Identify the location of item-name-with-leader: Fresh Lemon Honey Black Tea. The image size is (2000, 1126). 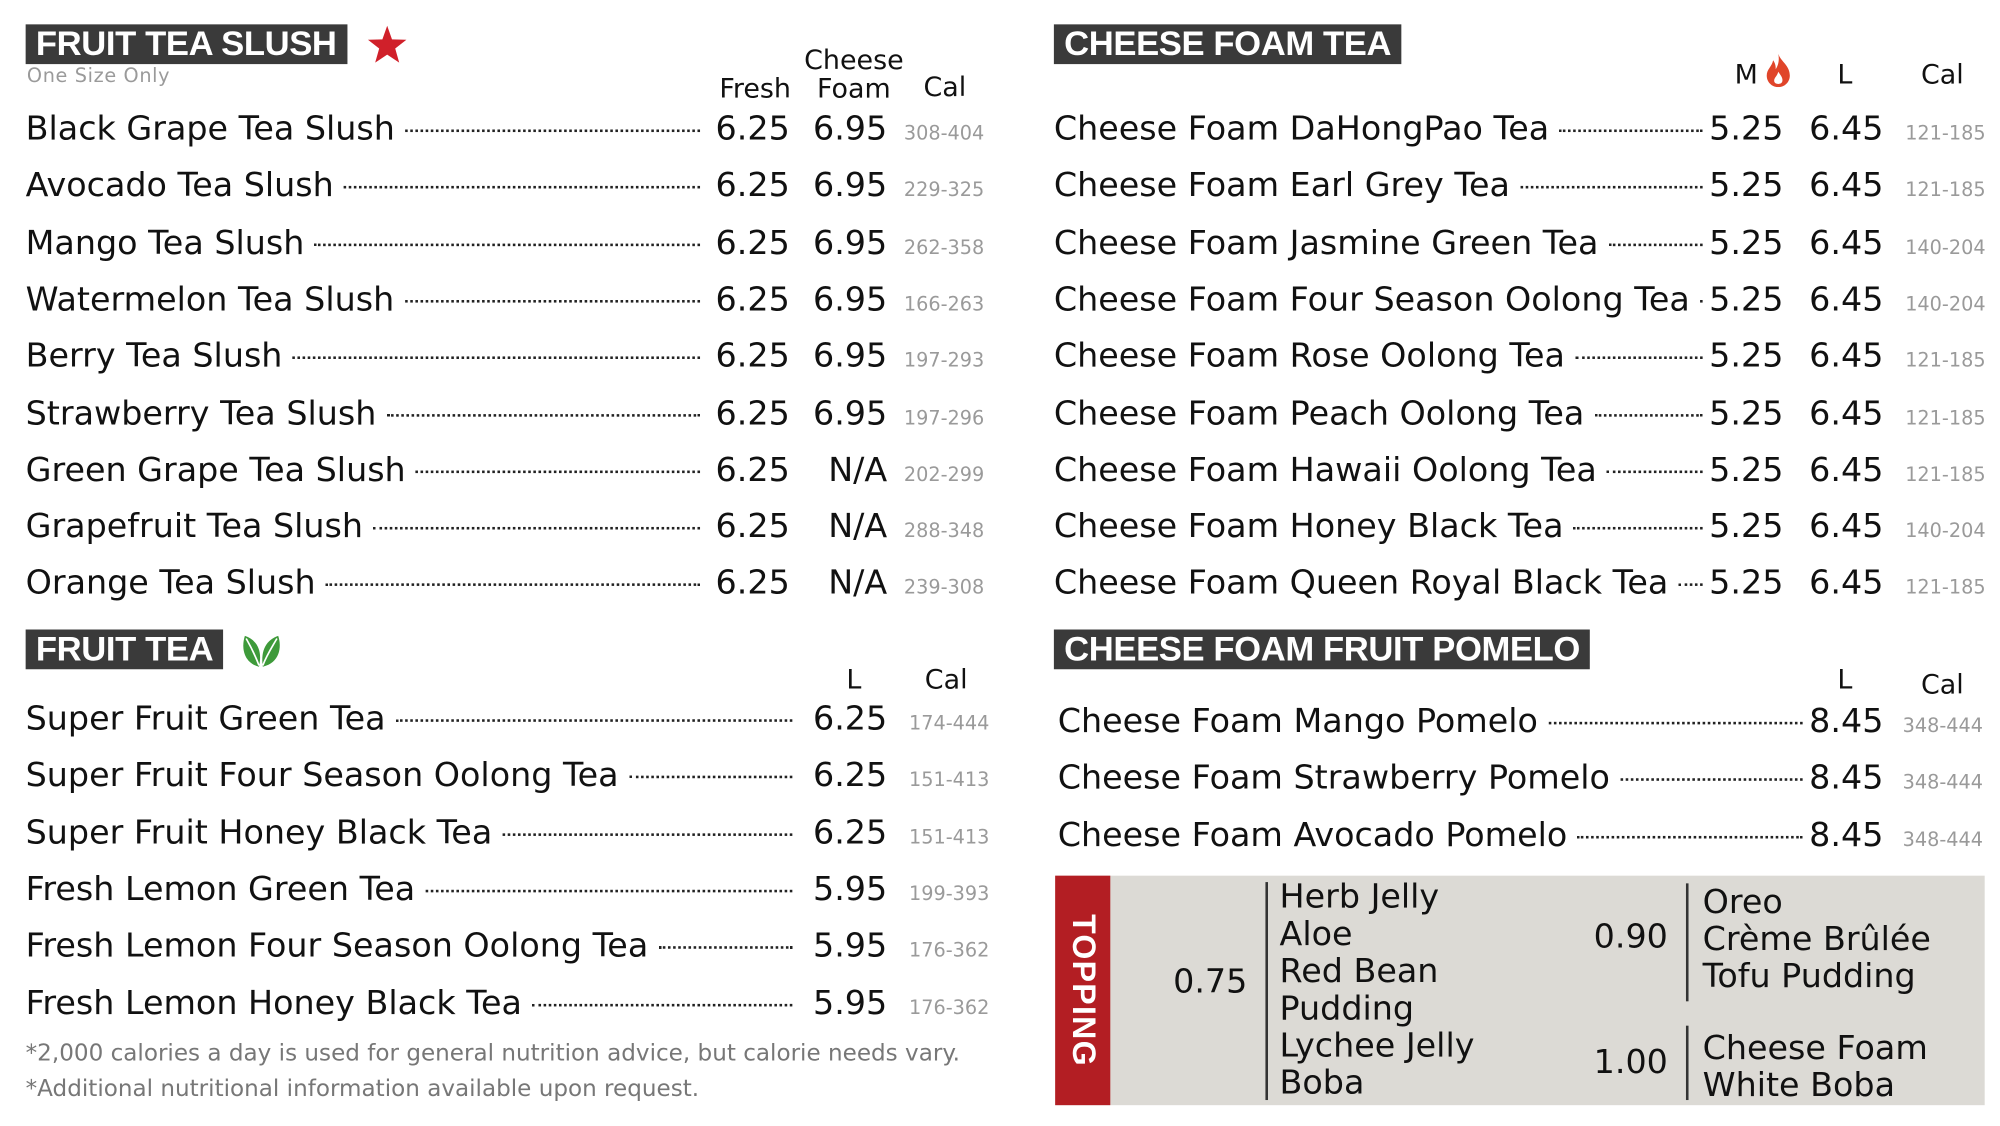
(412, 1003).